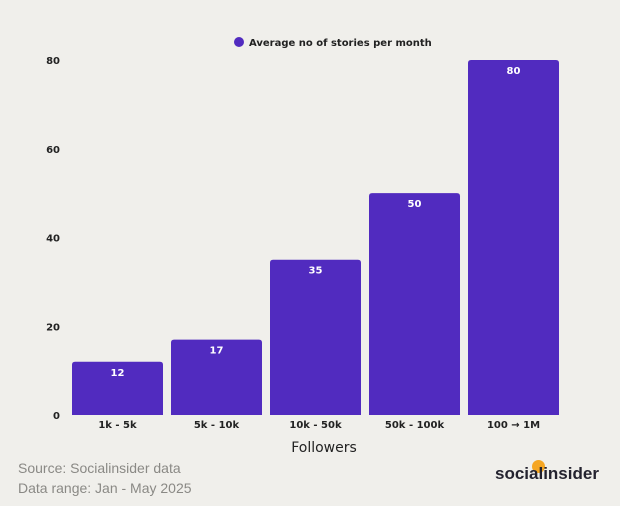 Image resolution: width=620 pixels, height=506 pixels. What do you see at coordinates (340, 43) in the screenshot?
I see `legend-label: Average no of stories per month` at bounding box center [340, 43].